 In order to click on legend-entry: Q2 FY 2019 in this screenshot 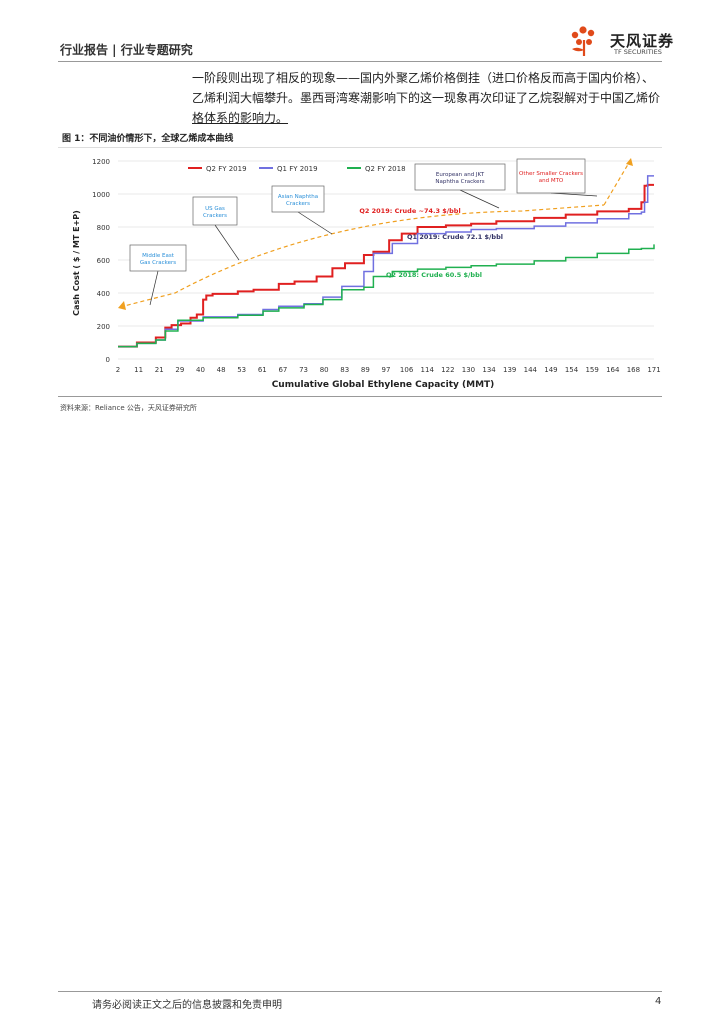, I will do `click(226, 169)`.